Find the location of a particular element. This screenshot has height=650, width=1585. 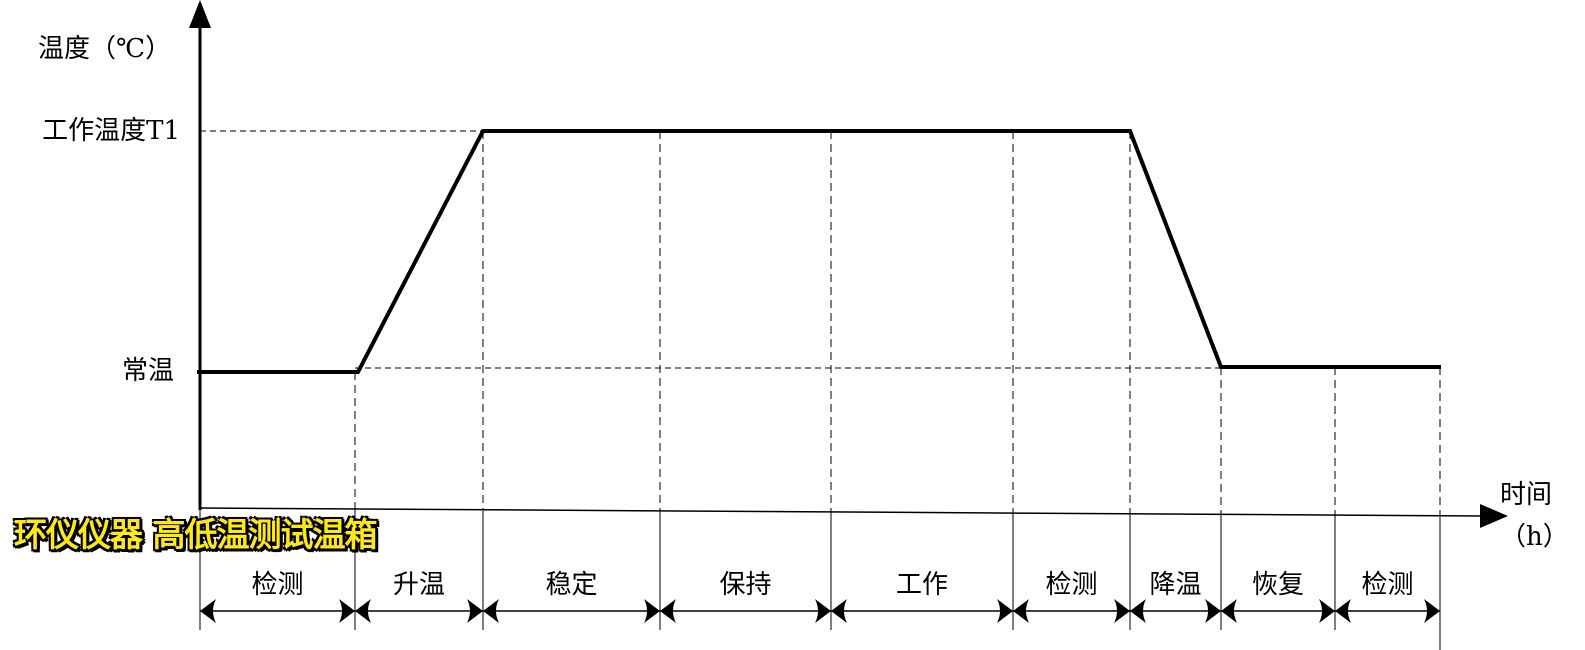

level-label-working: 工作温度T1 is located at coordinates (111, 131).